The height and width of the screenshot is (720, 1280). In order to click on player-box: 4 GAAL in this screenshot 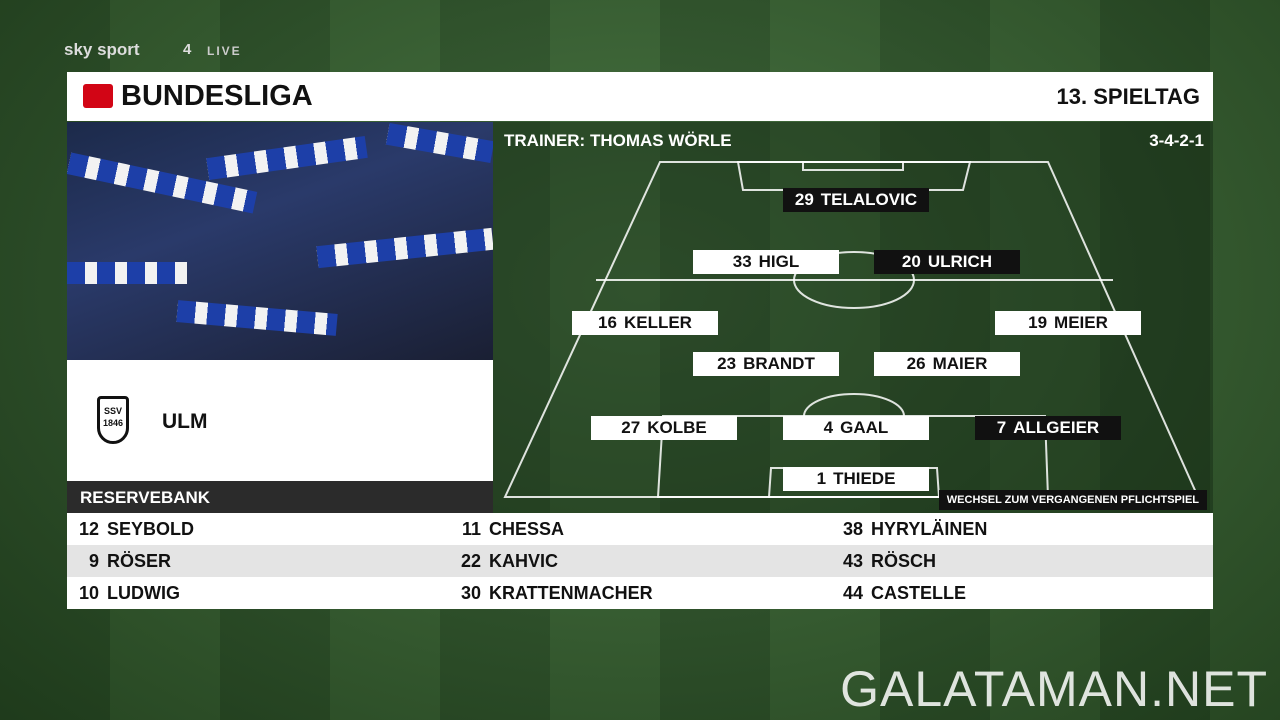, I will do `click(856, 428)`.